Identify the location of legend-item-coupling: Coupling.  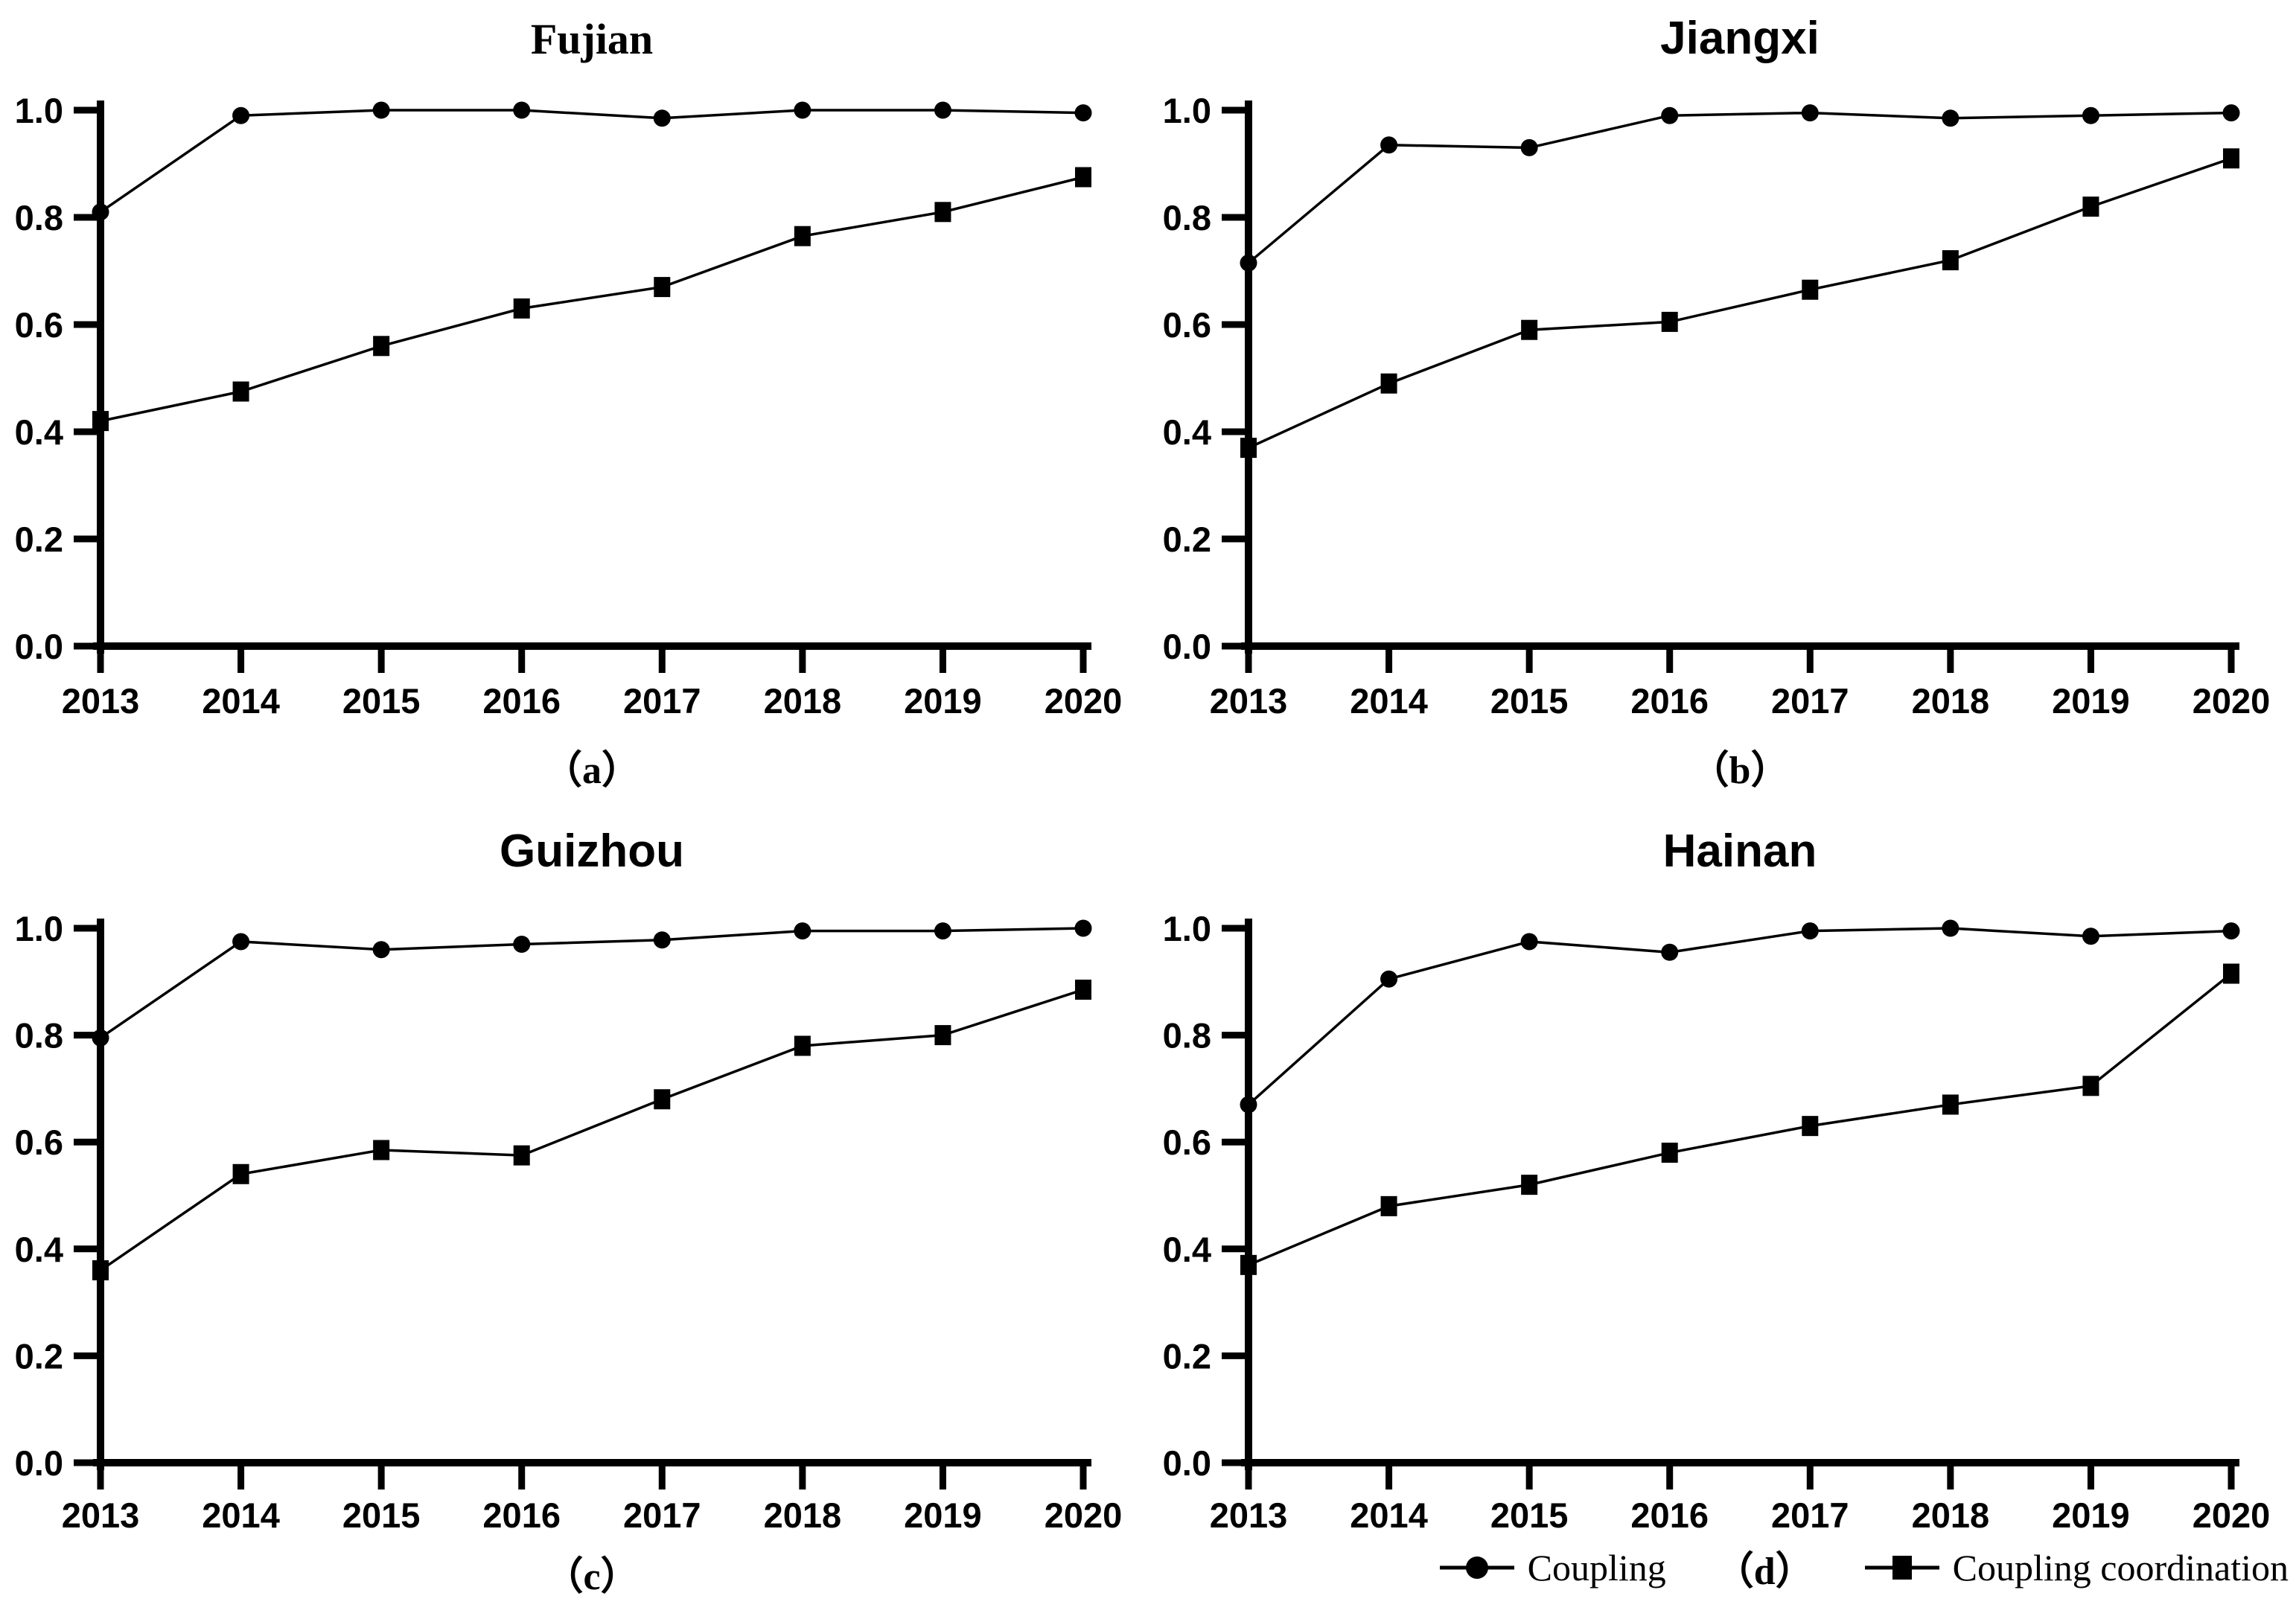
(1552, 1567).